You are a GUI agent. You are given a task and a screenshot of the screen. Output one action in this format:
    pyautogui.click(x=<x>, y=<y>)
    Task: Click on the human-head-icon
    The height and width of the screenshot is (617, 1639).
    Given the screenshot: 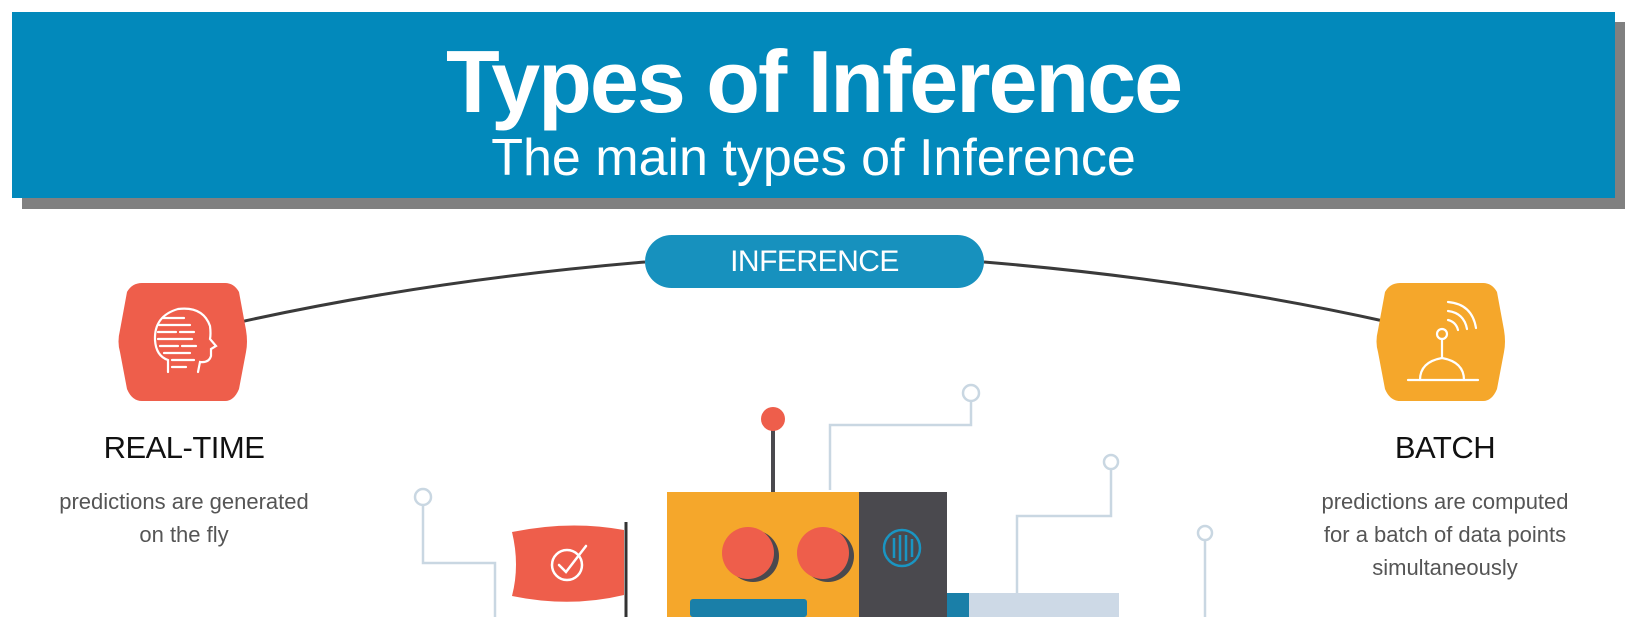 What is the action you would take?
    pyautogui.click(x=185, y=340)
    